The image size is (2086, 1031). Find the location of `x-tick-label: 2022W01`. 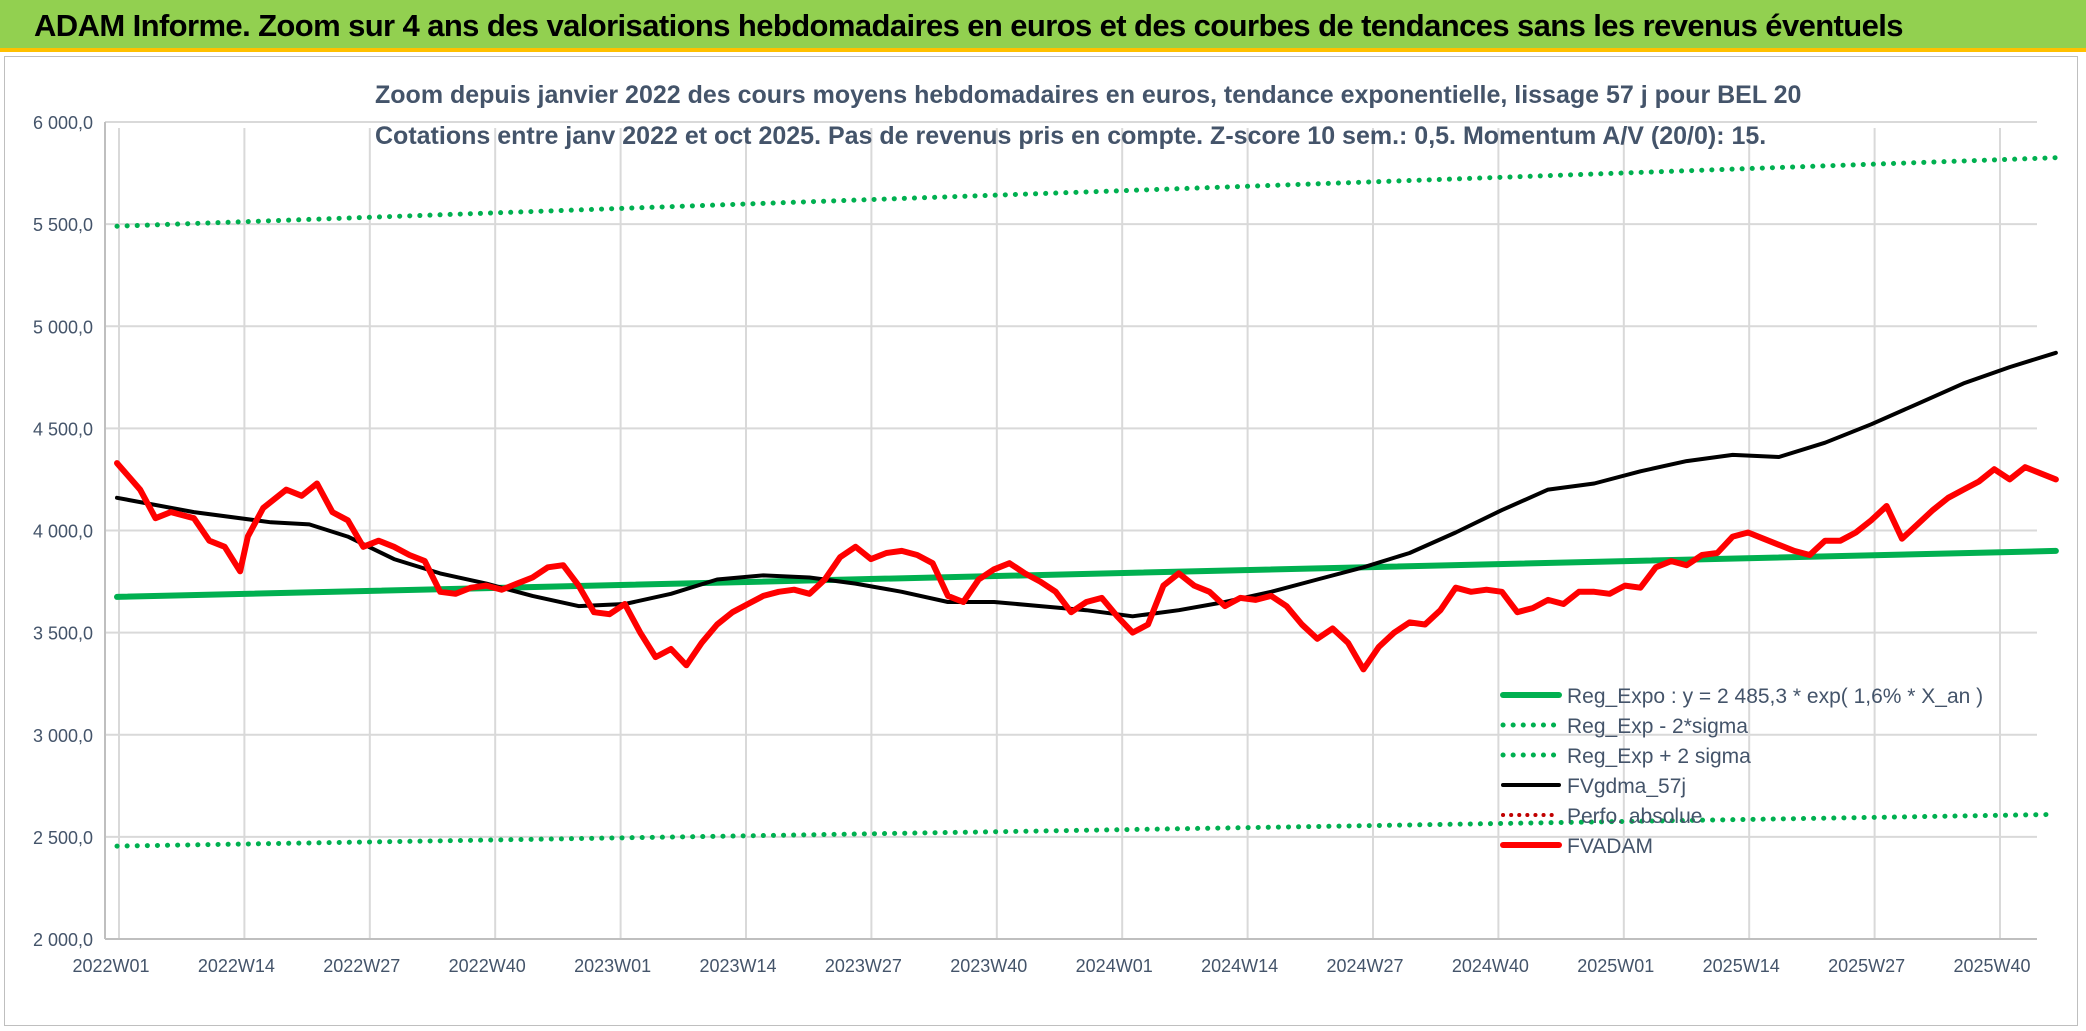

x-tick-label: 2022W01 is located at coordinates (110, 966).